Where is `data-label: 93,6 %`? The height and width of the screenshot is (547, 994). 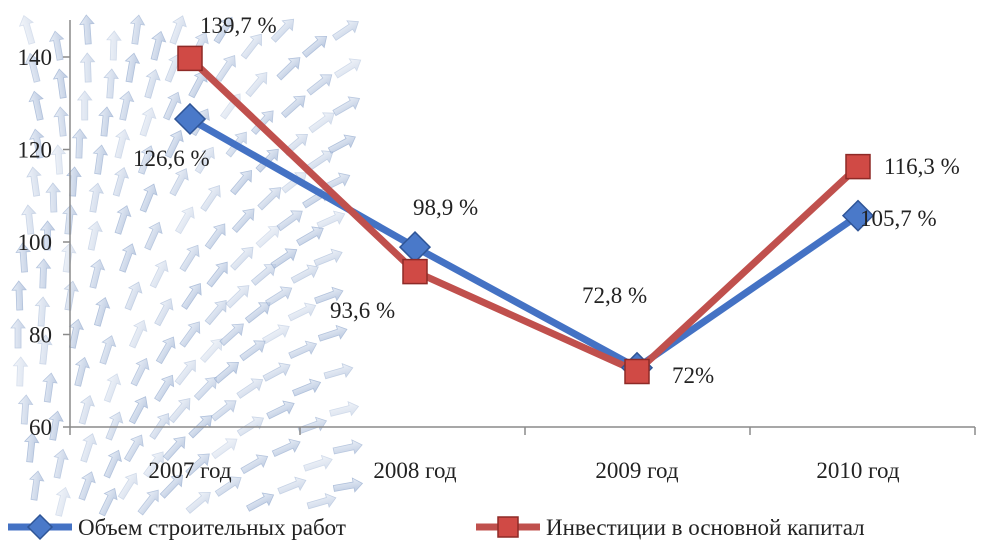
data-label: 93,6 % is located at coordinates (362, 310).